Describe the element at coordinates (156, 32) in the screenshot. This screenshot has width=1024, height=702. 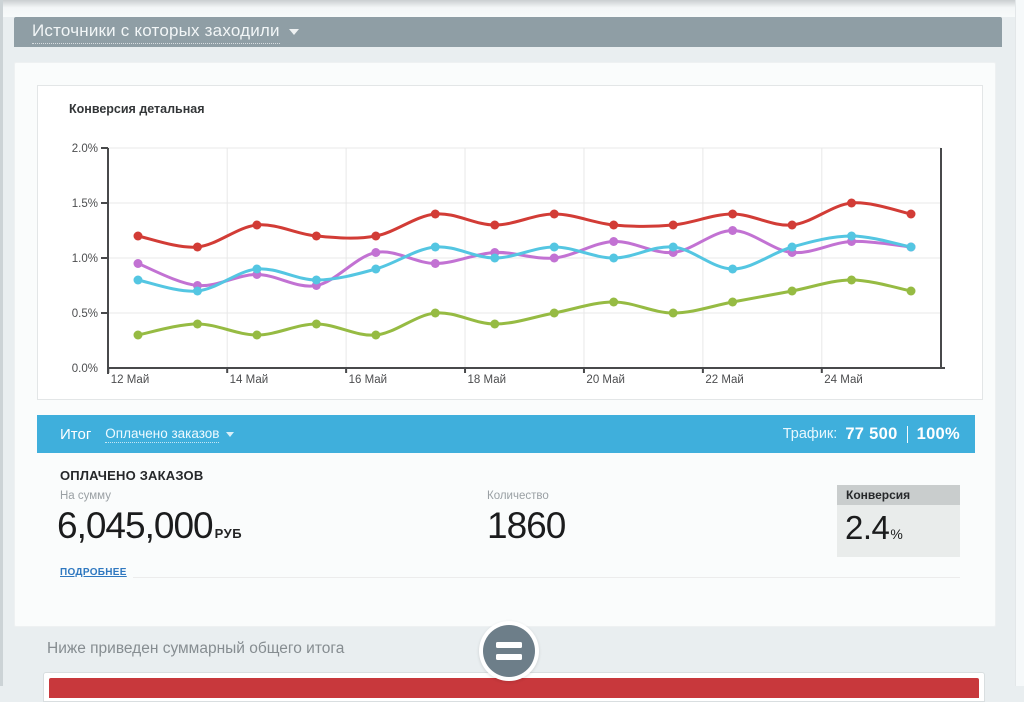
I see `sources-dropdown: Источники с которых заходили` at that location.